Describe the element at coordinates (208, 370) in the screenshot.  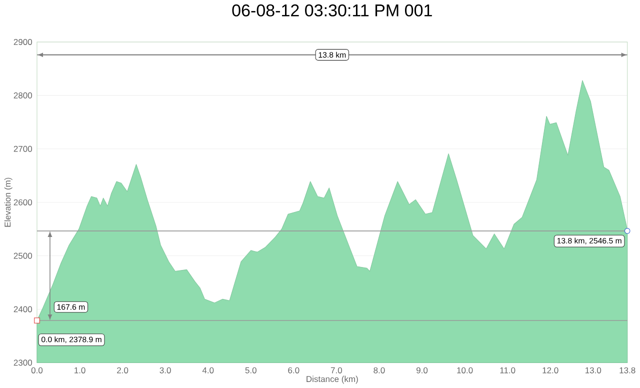
I see `x-tick-label: 4.0` at that location.